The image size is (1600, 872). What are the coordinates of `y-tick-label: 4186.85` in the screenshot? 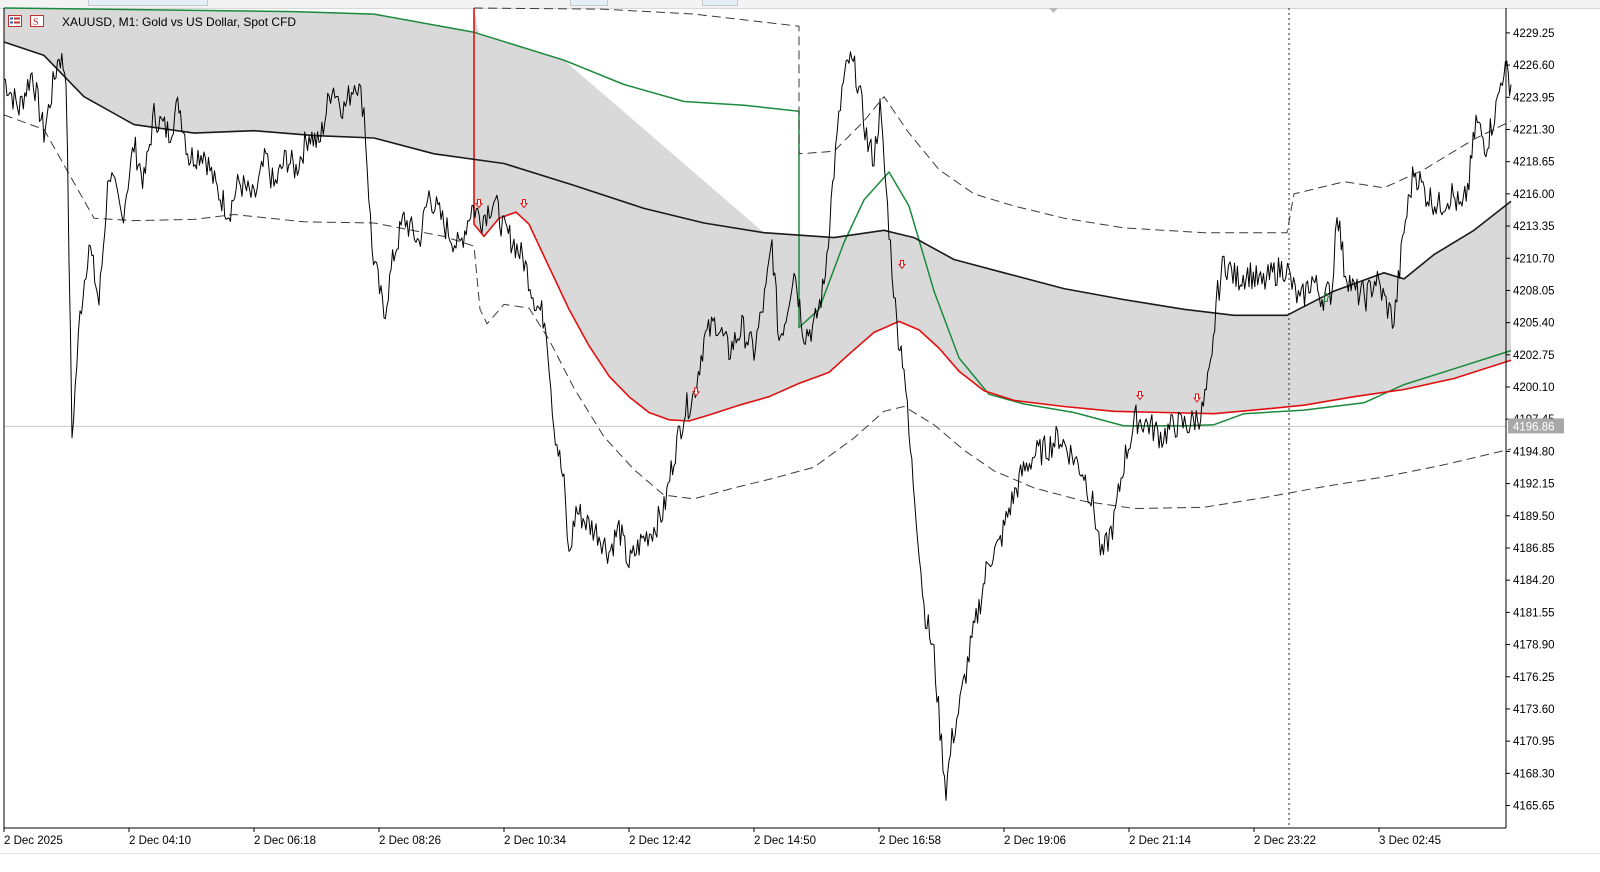 It's located at (1534, 549).